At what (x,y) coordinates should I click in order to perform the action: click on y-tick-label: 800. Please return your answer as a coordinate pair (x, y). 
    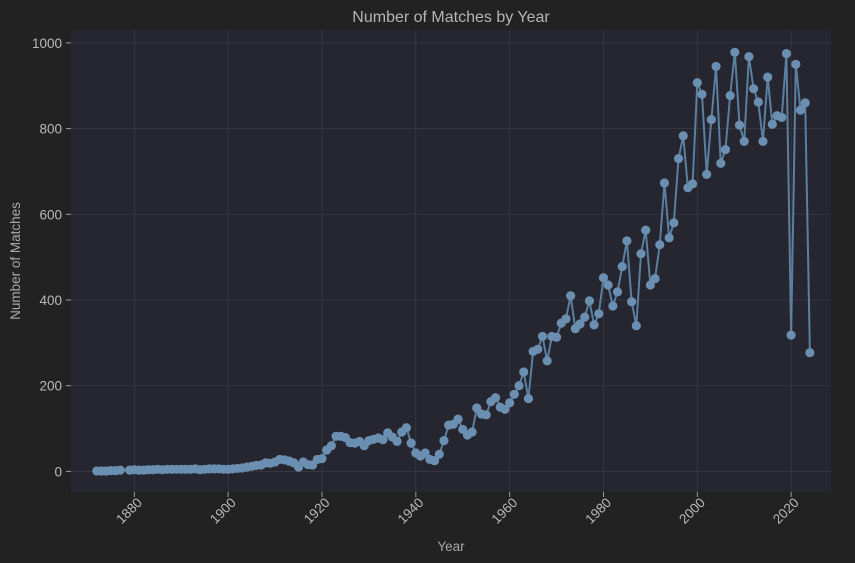
    Looking at the image, I should click on (50, 129).